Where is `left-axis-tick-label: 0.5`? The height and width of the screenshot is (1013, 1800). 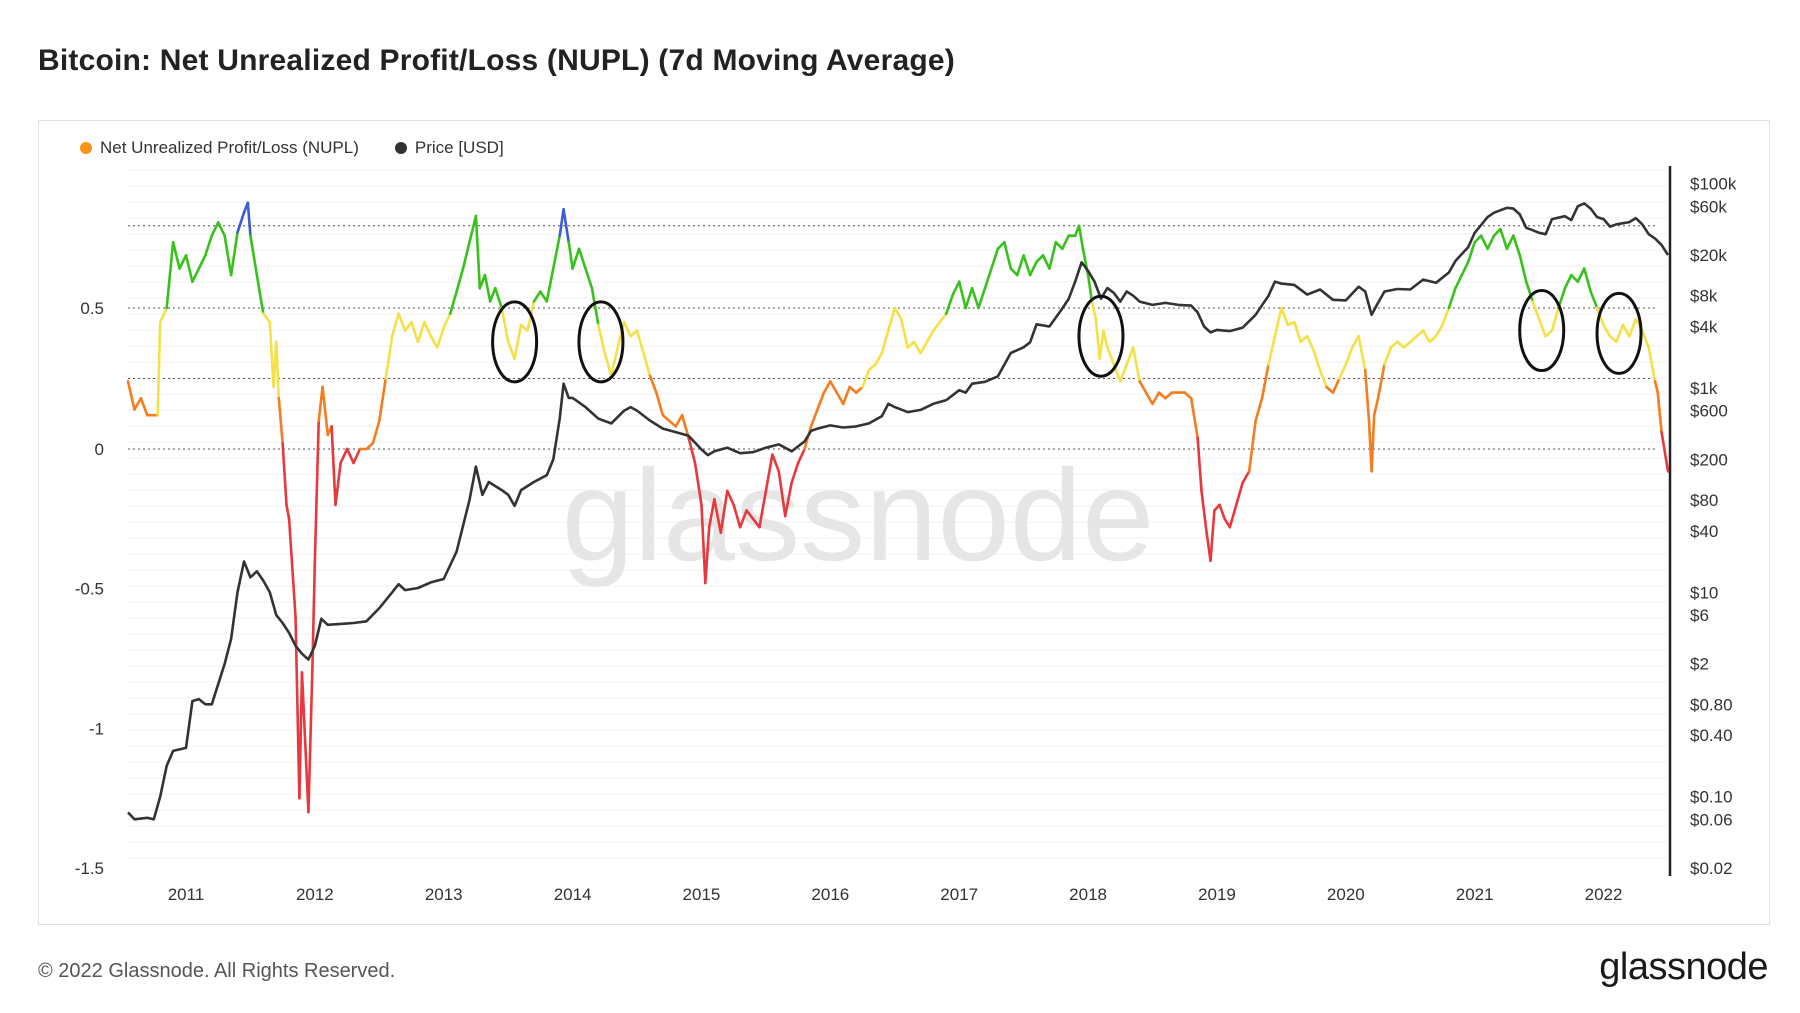 left-axis-tick-label: 0.5 is located at coordinates (92, 308).